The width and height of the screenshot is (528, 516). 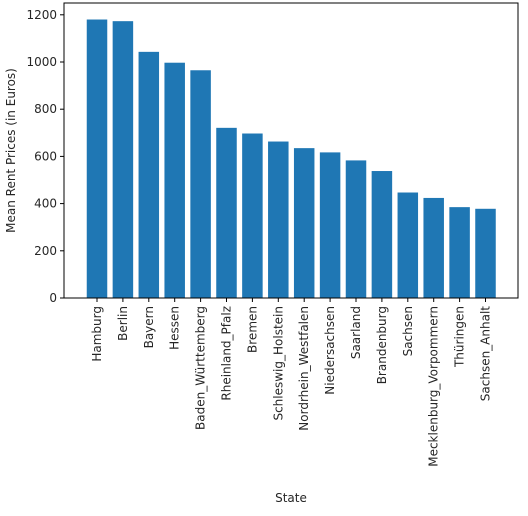 I want to click on y-axis: 0 200 400 600 800 1000 1200, so click(x=45, y=156).